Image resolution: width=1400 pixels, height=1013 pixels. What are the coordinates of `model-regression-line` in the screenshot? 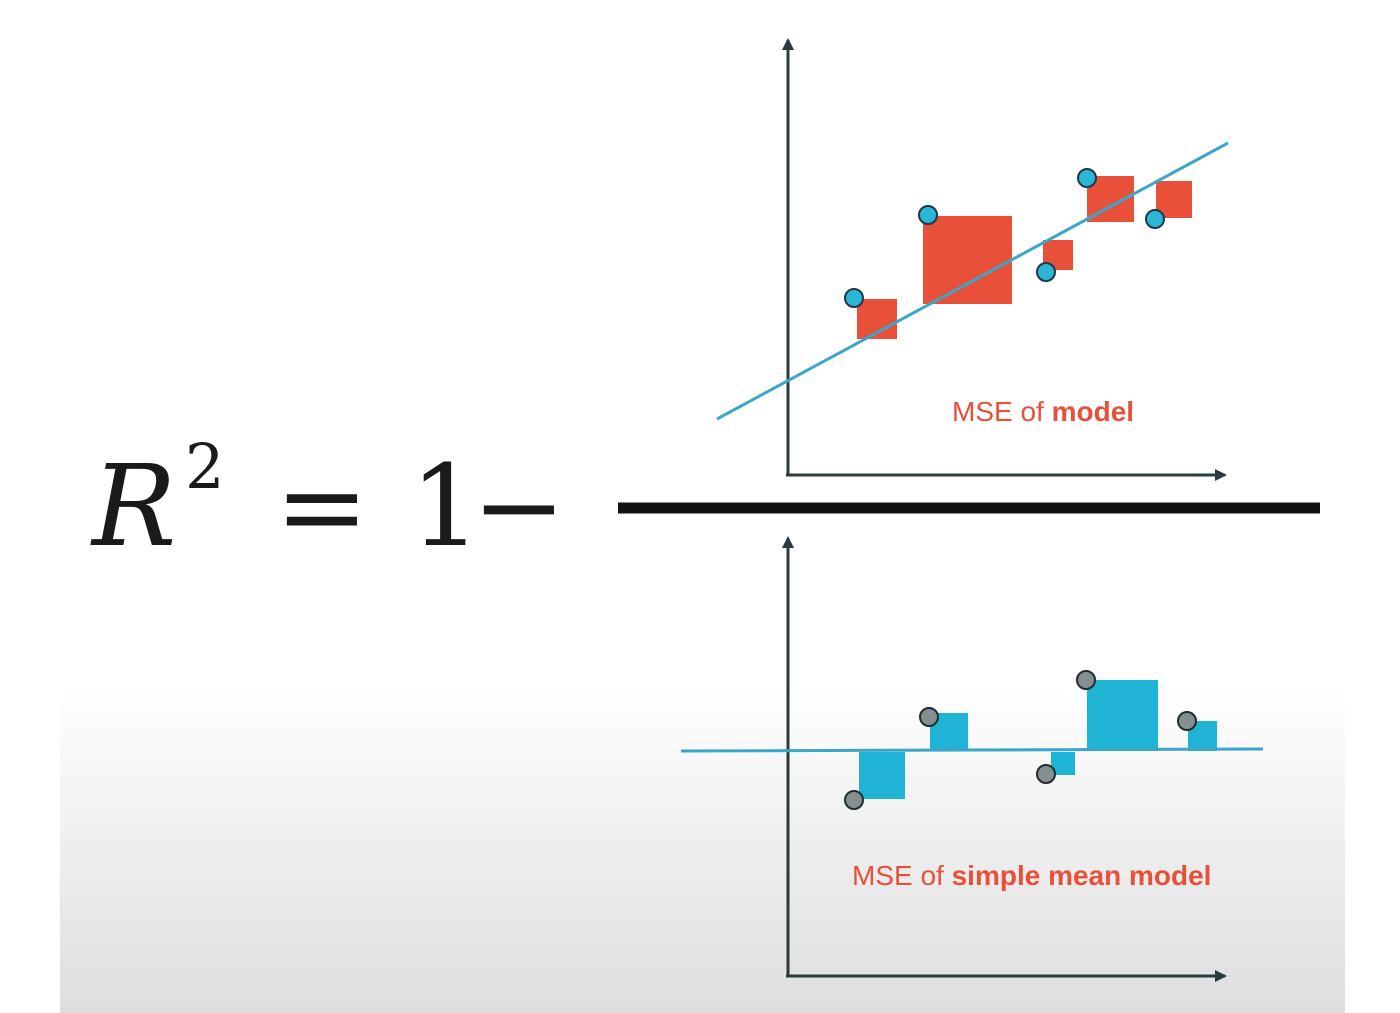 It's located at (972, 281).